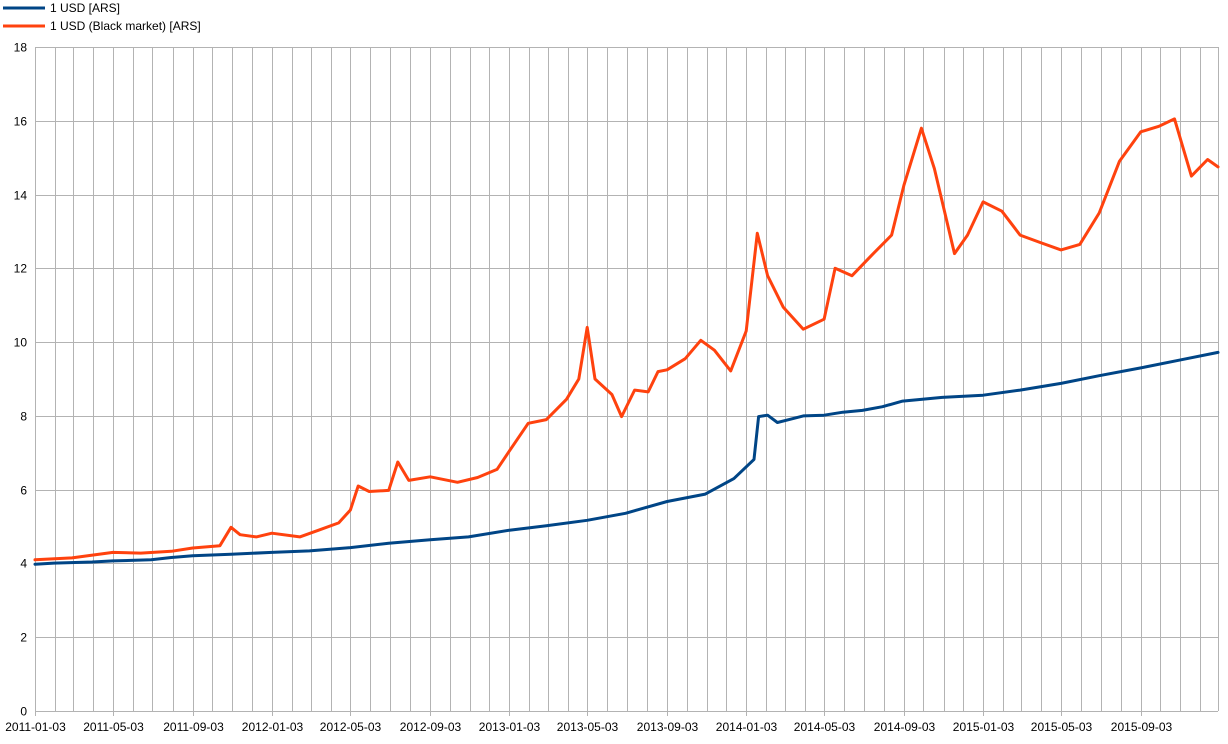  Describe the element at coordinates (588, 727) in the screenshot. I see `x-tick-label: 2013-05-03` at that location.